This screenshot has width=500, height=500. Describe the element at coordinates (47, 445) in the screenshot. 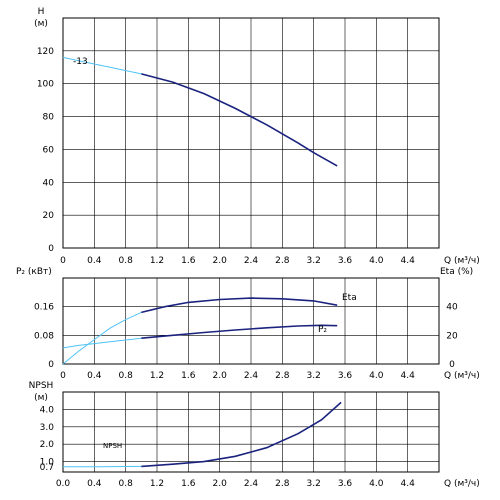

I see `y-tick-label: 2.0` at that location.